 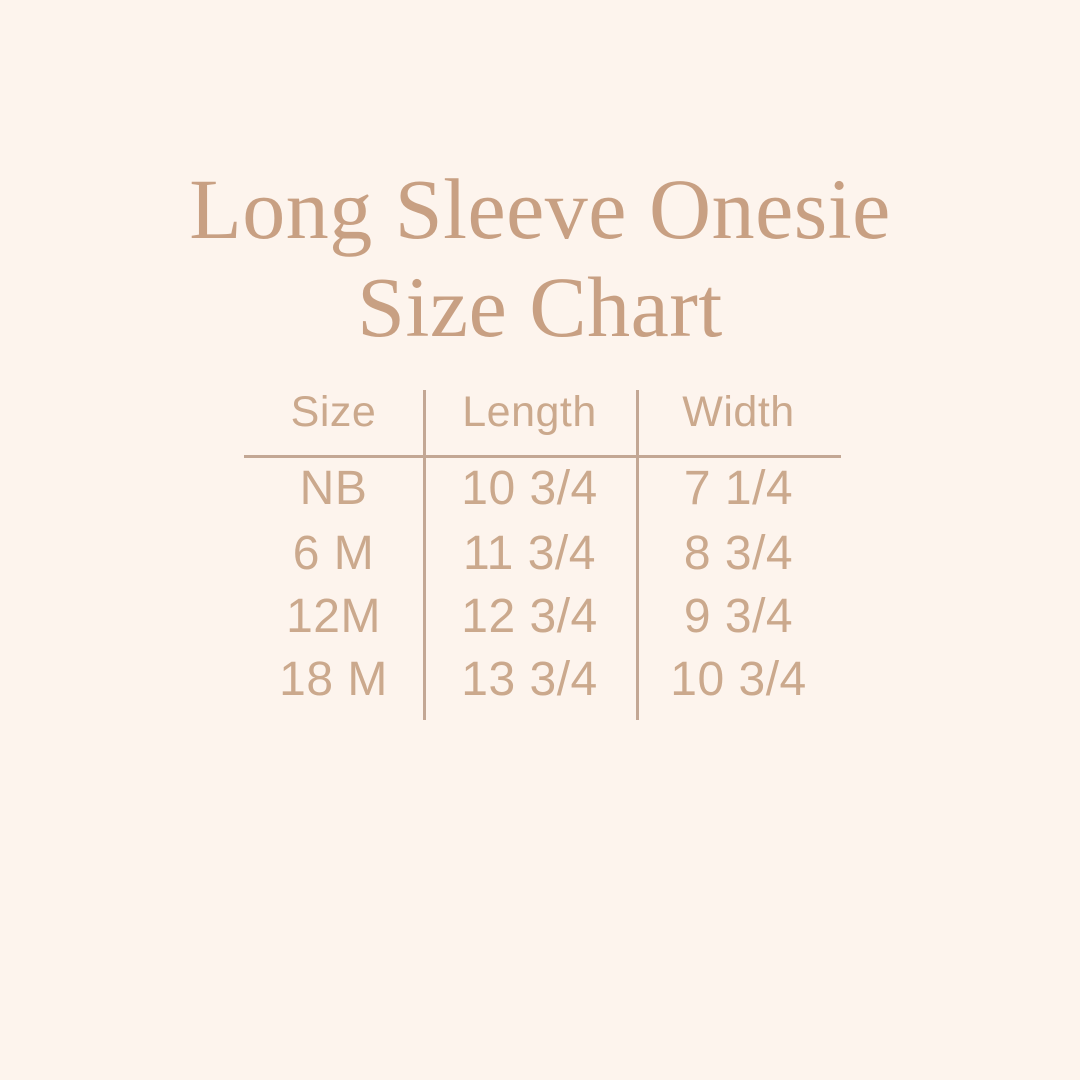 I want to click on table-row: 12M, so click(x=333, y=616).